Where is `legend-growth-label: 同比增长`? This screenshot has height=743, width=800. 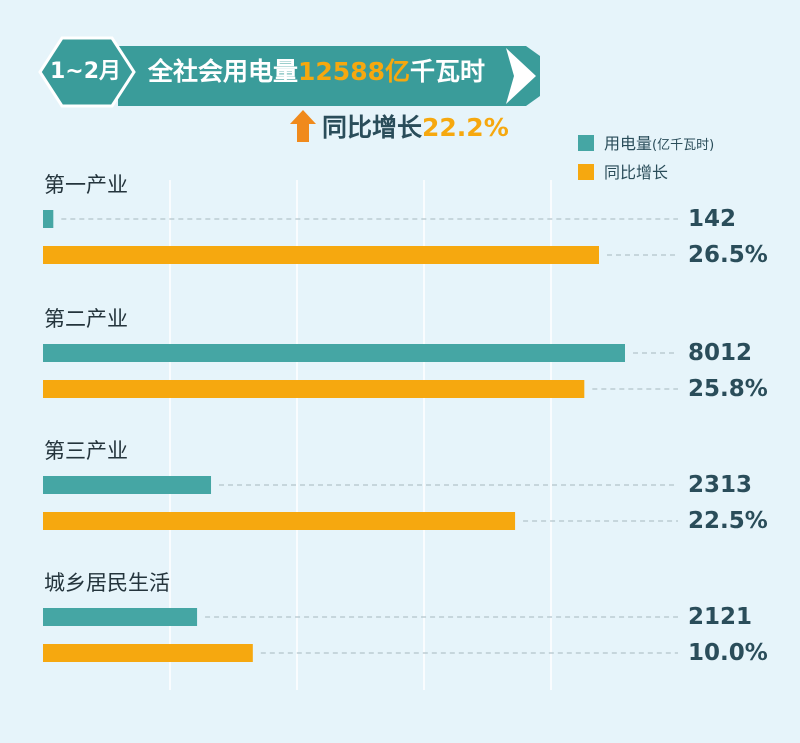
legend-growth-label: 同比增长 is located at coordinates (636, 172).